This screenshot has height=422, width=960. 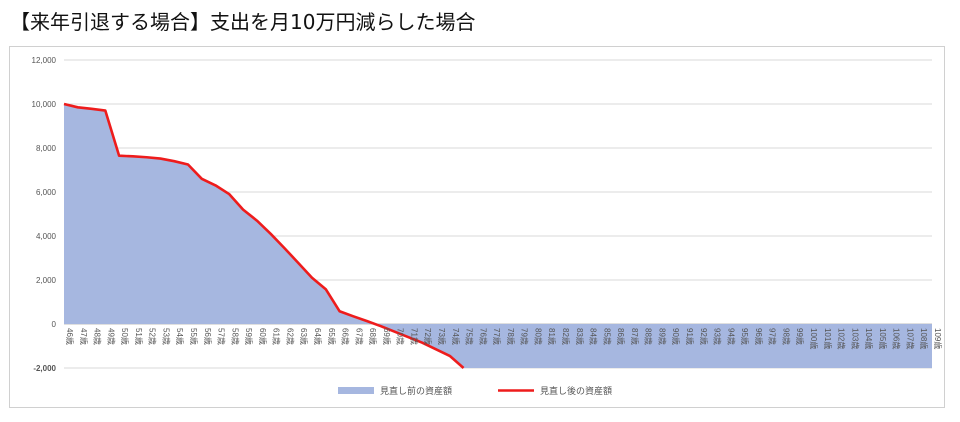 What do you see at coordinates (828, 338) in the screenshot?
I see `x-tick-label: 101歳` at bounding box center [828, 338].